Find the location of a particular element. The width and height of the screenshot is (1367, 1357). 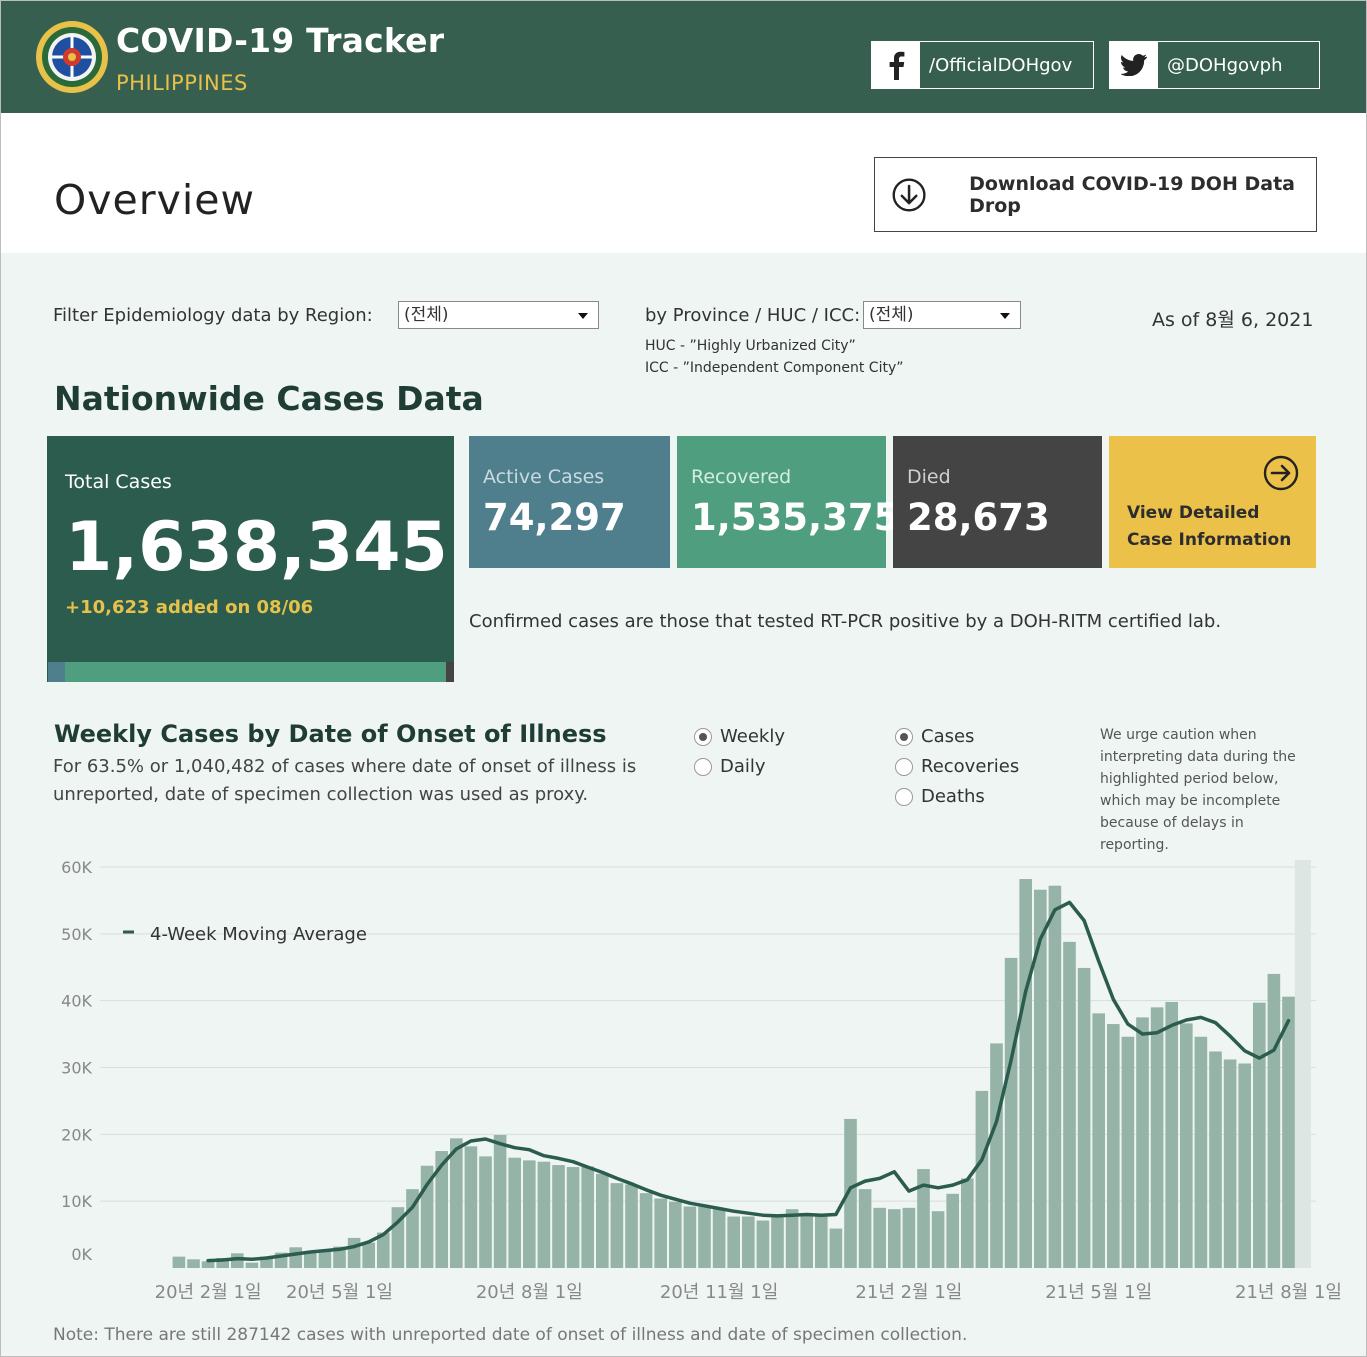

radio-cases: Cases is located at coordinates (934, 736).